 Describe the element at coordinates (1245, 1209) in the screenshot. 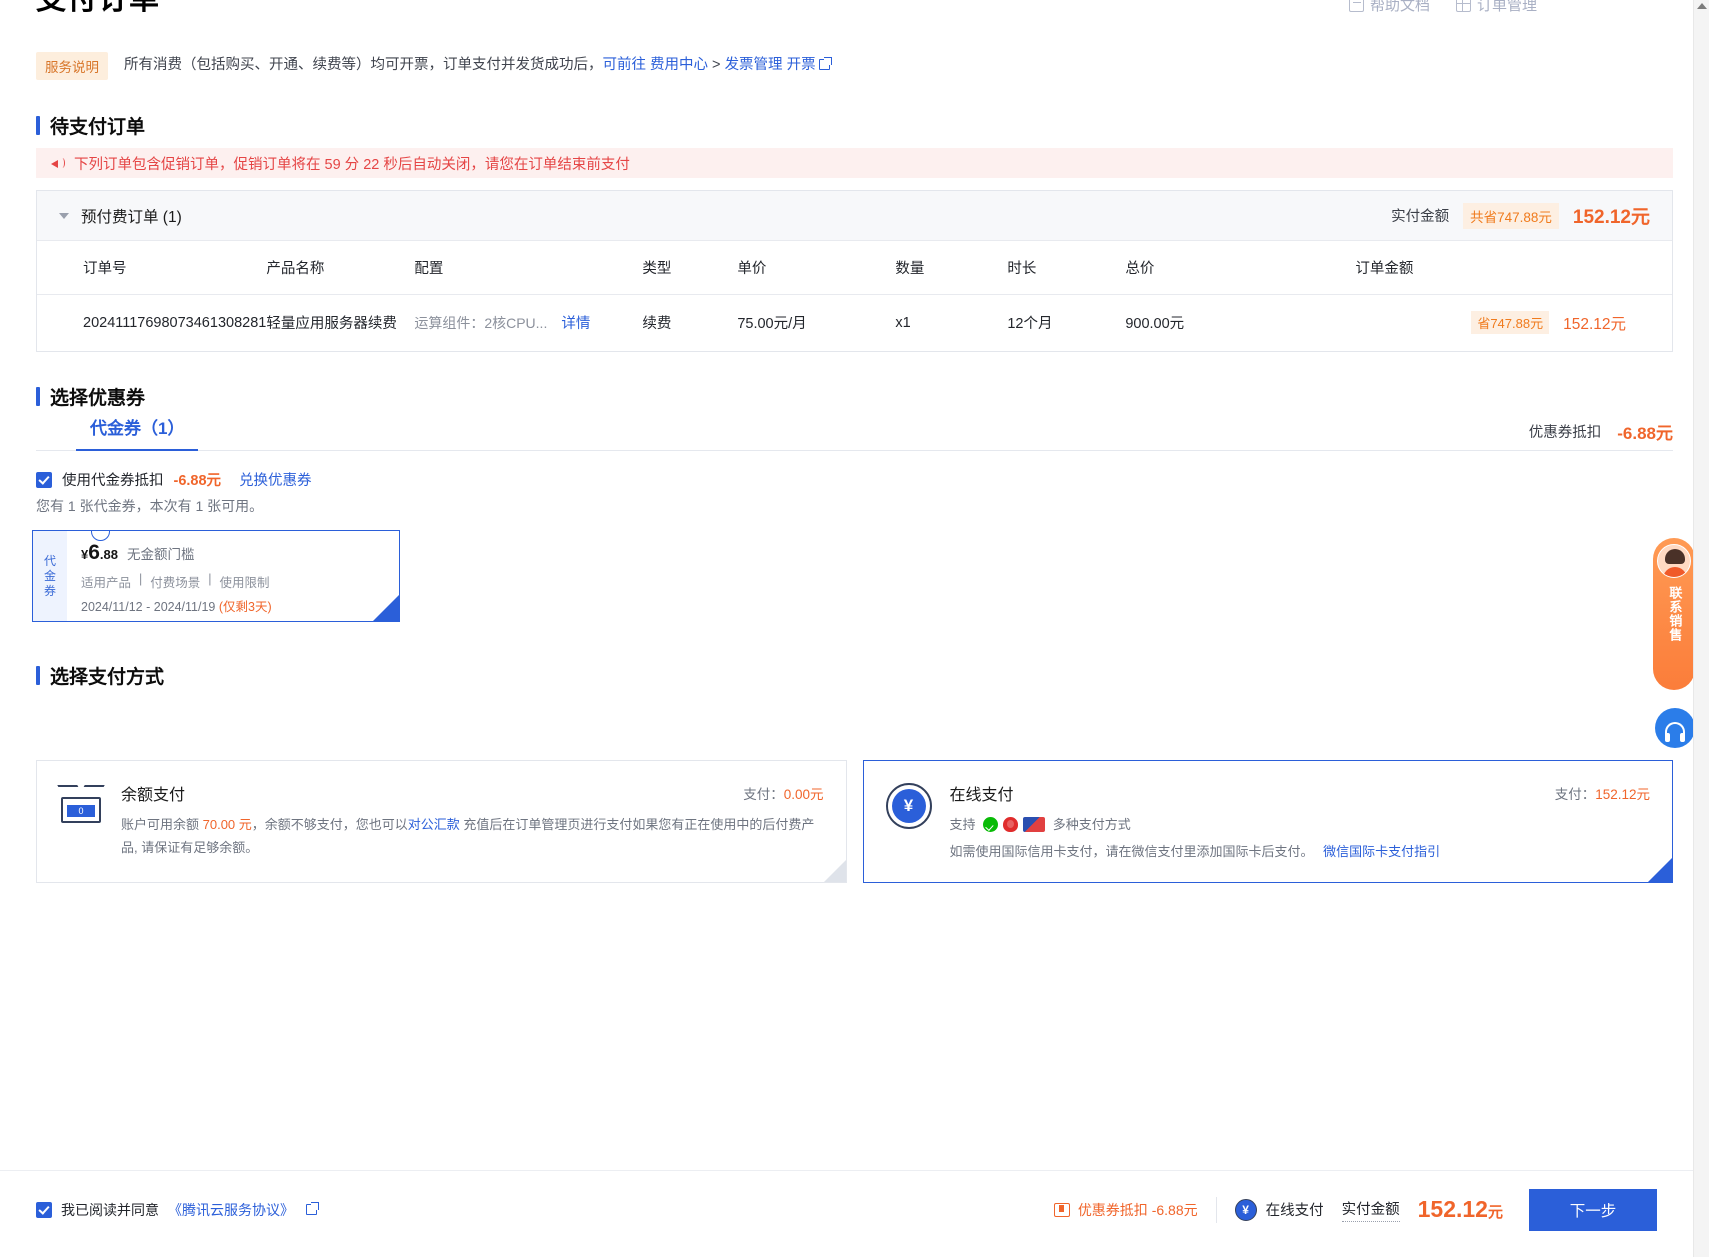

I see `footer-yen-icon: ¥` at that location.